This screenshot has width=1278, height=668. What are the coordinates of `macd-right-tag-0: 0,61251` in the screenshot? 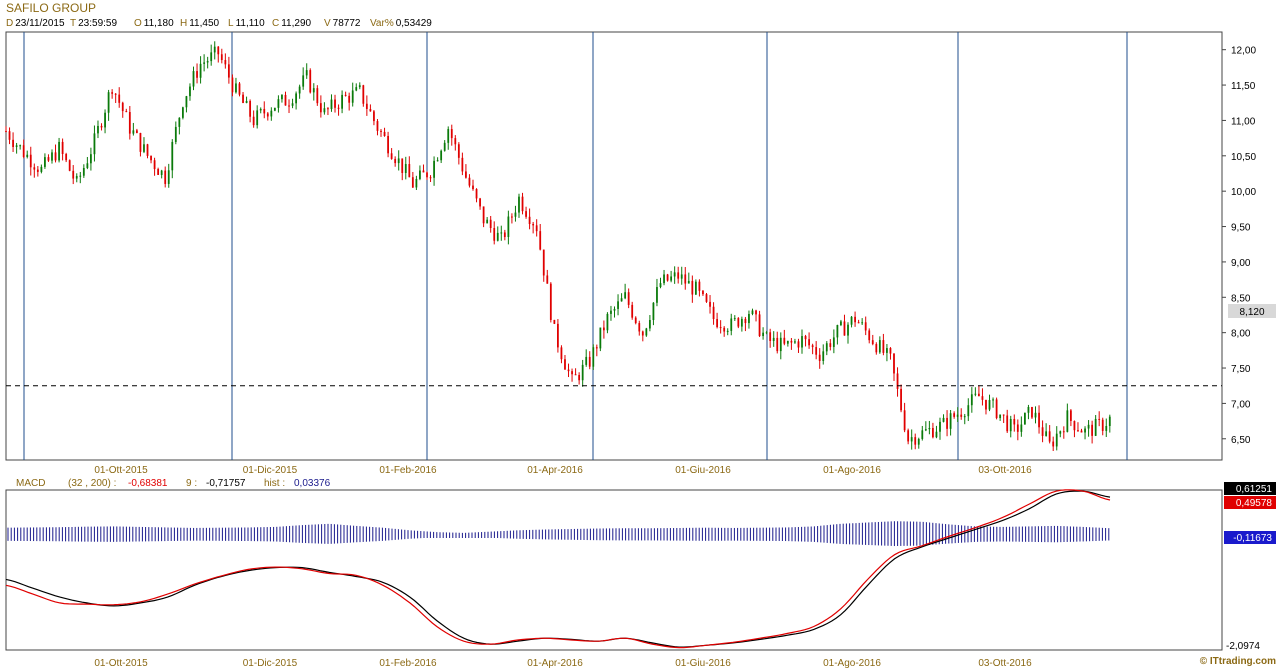 It's located at (1254, 489).